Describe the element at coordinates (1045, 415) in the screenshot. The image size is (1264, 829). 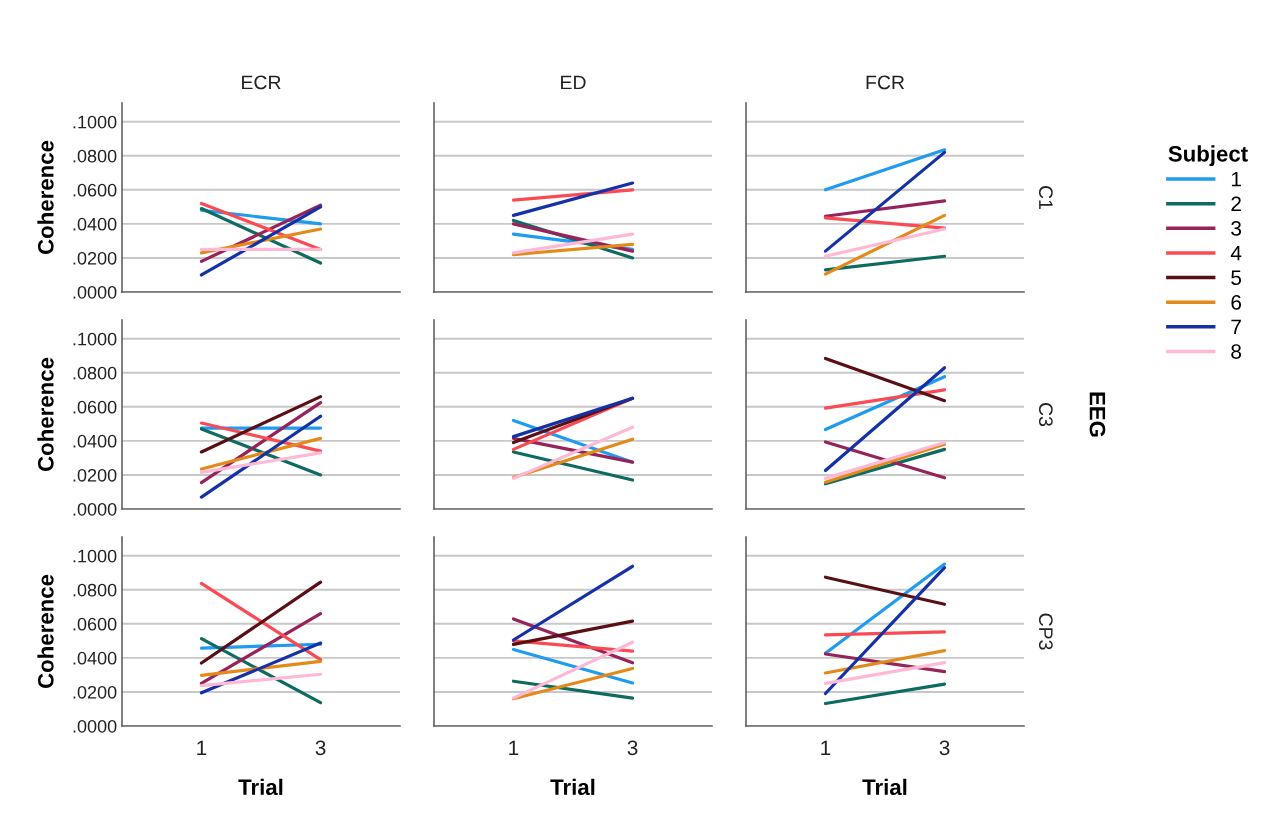
I see `y2-axis-title: C3` at that location.